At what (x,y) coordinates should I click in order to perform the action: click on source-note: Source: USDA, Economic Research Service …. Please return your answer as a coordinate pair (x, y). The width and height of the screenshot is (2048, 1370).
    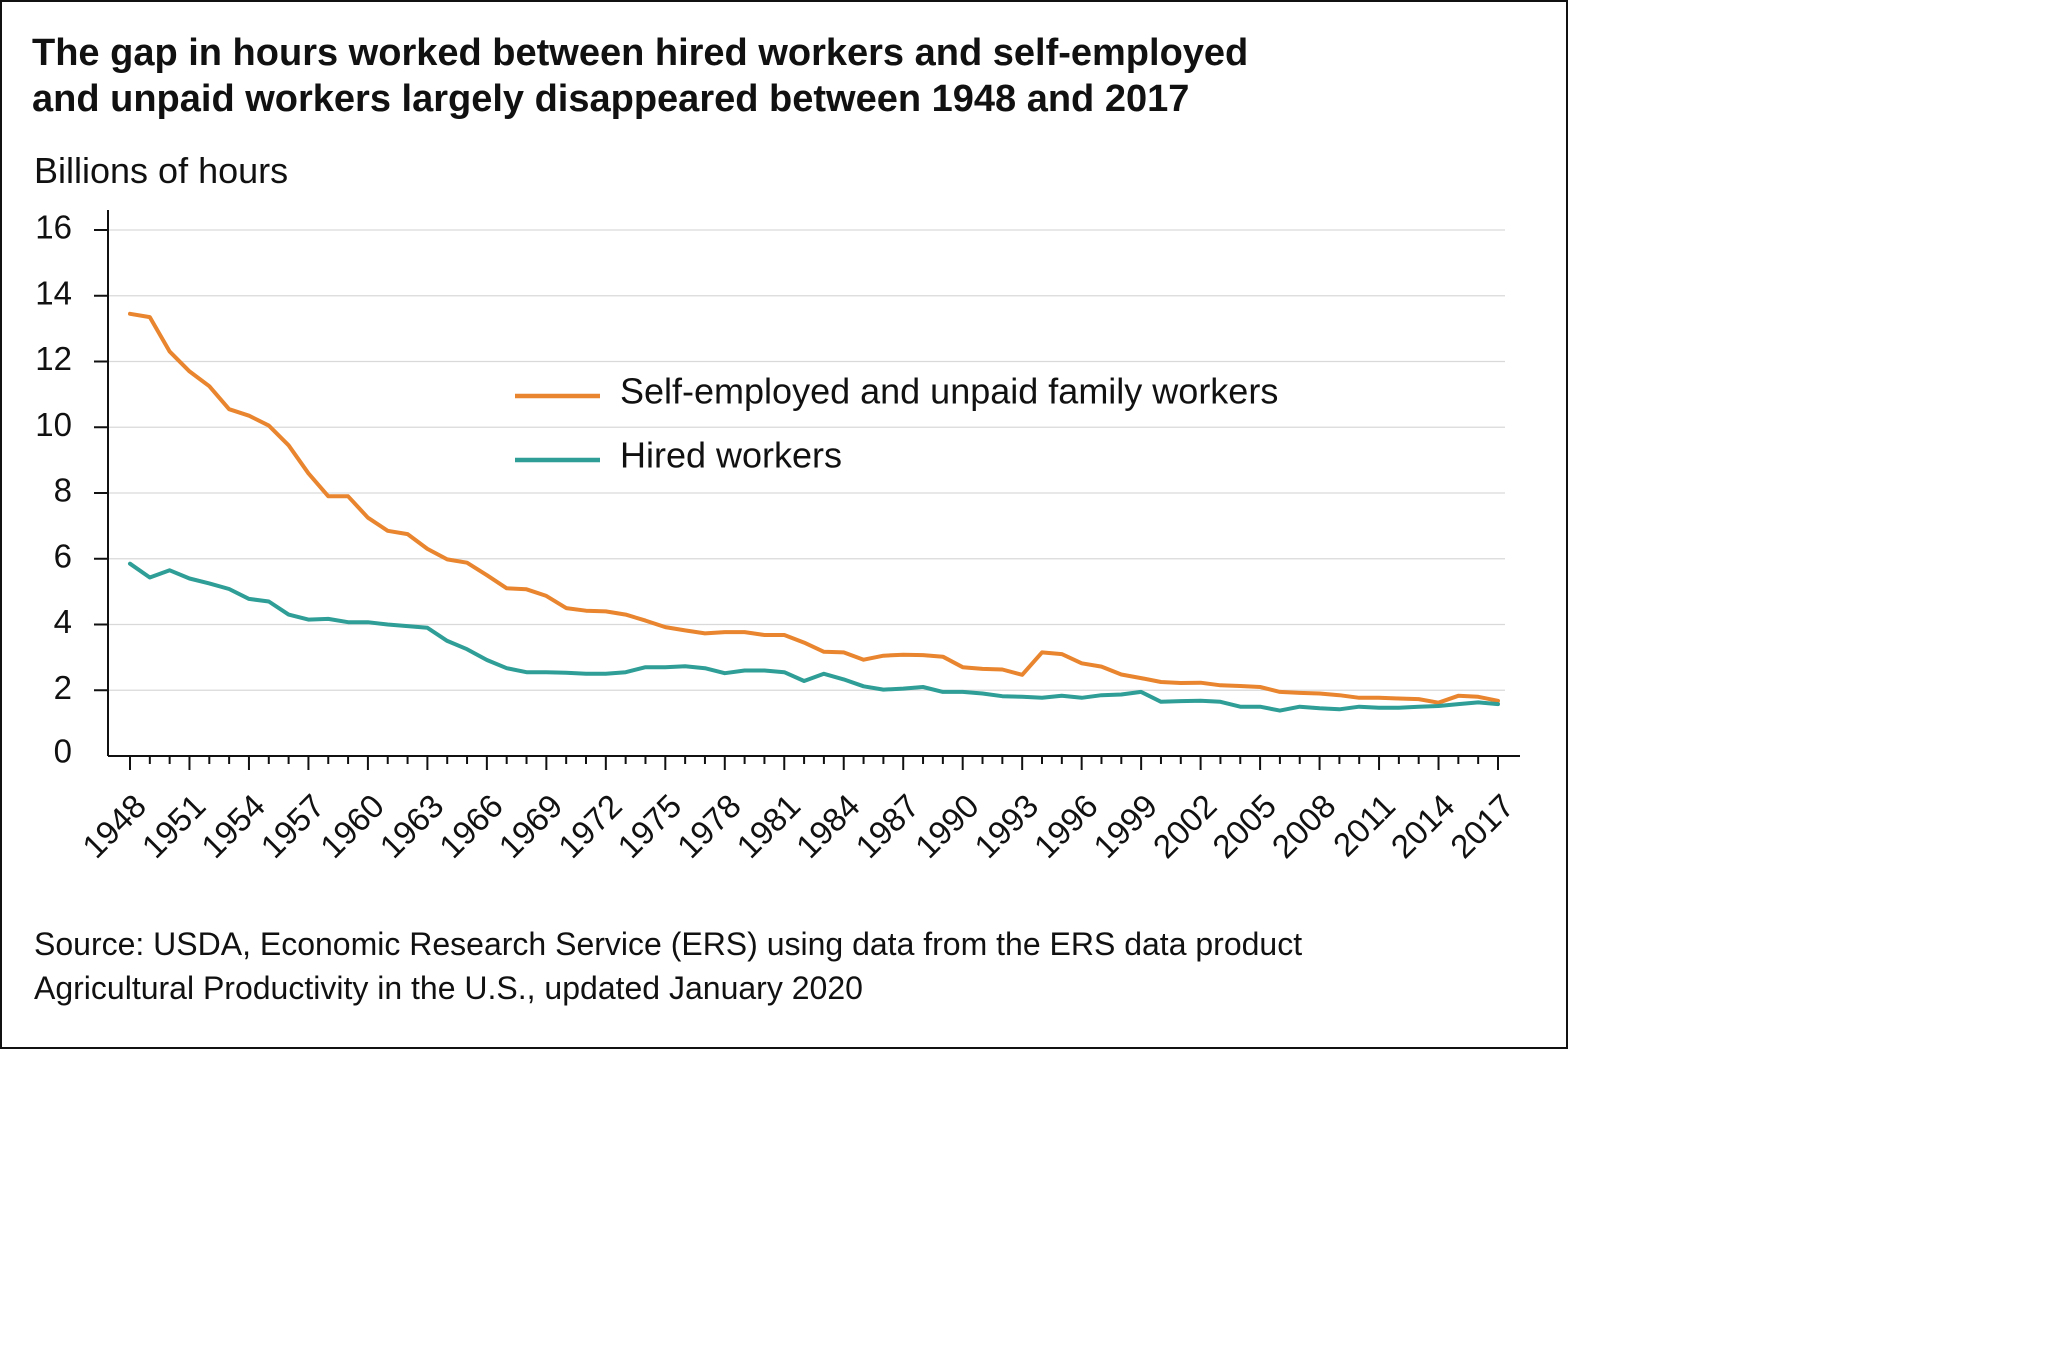
    Looking at the image, I should click on (784, 966).